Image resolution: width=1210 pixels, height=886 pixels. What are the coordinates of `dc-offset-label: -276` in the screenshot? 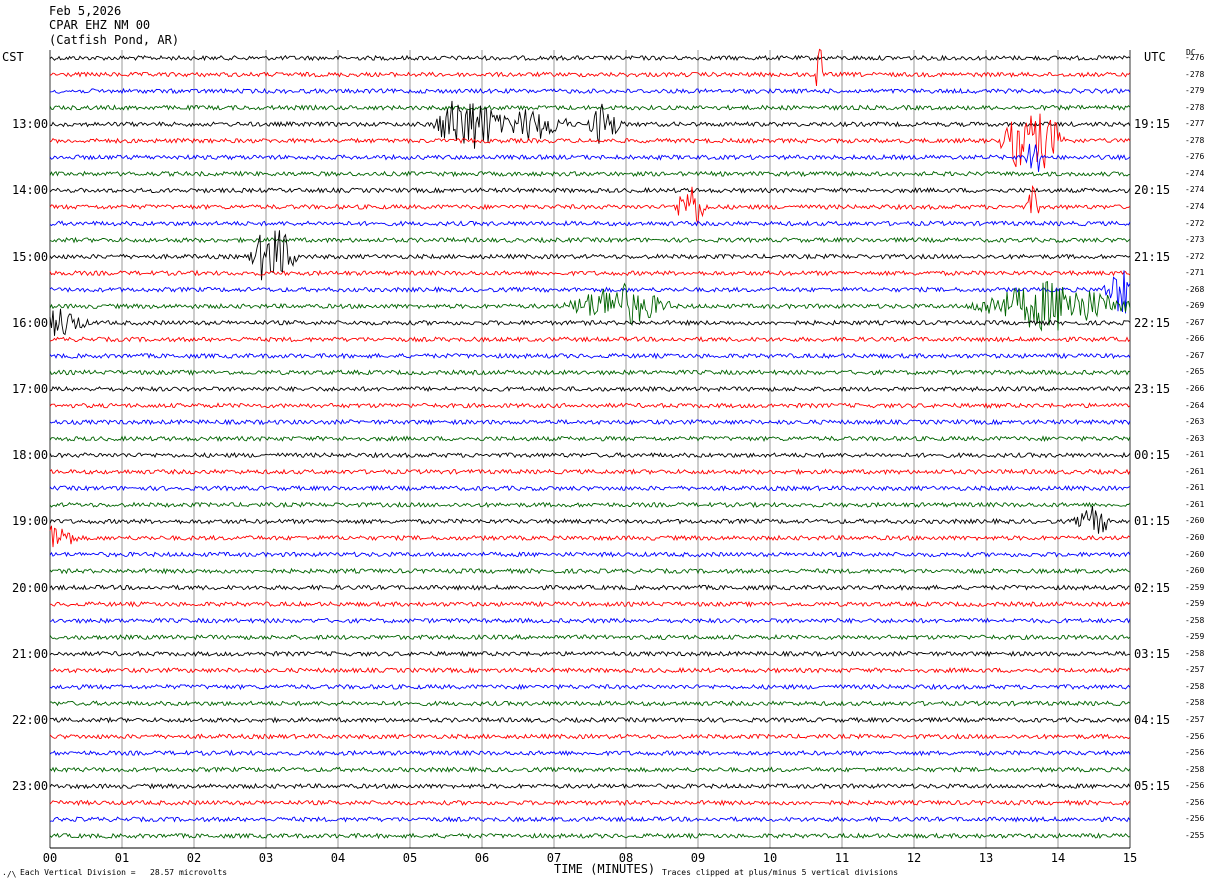 It's located at (1195, 157).